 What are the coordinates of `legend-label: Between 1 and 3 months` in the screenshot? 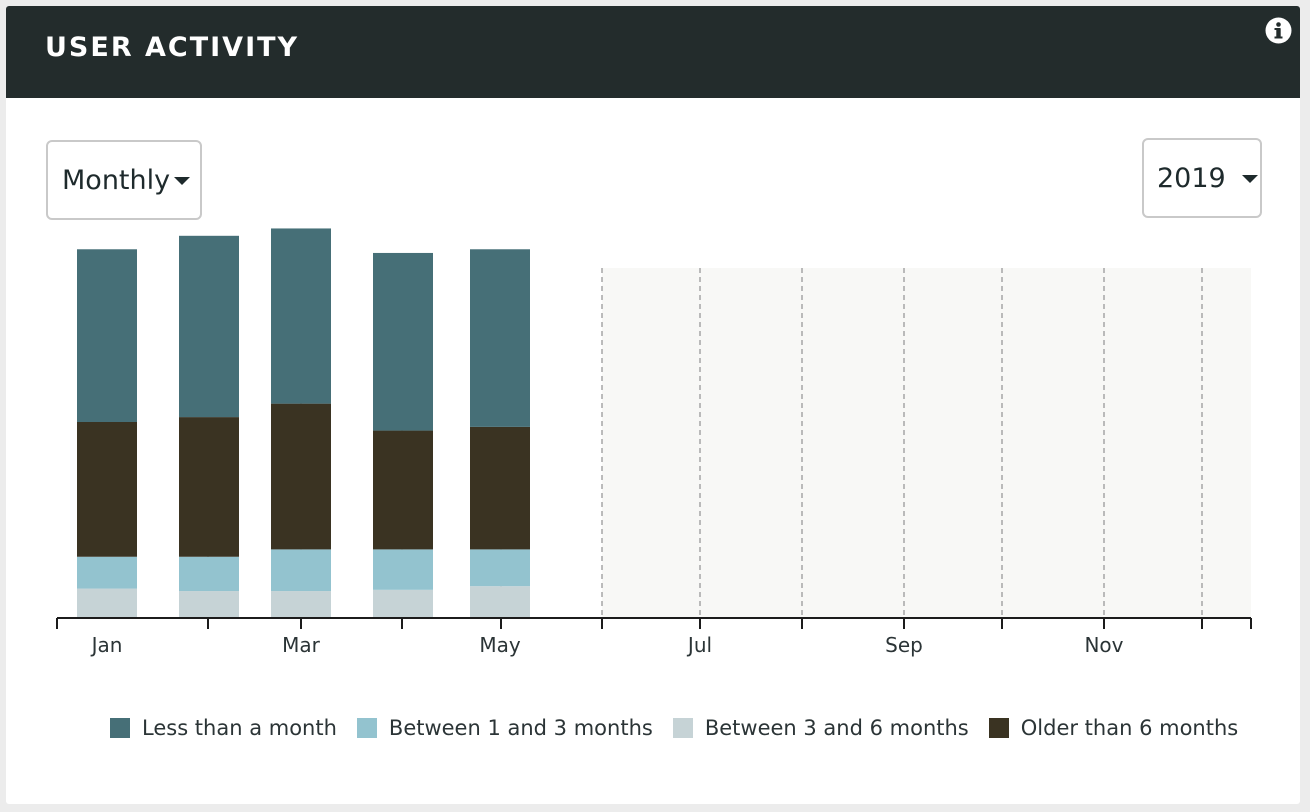 It's located at (520, 728).